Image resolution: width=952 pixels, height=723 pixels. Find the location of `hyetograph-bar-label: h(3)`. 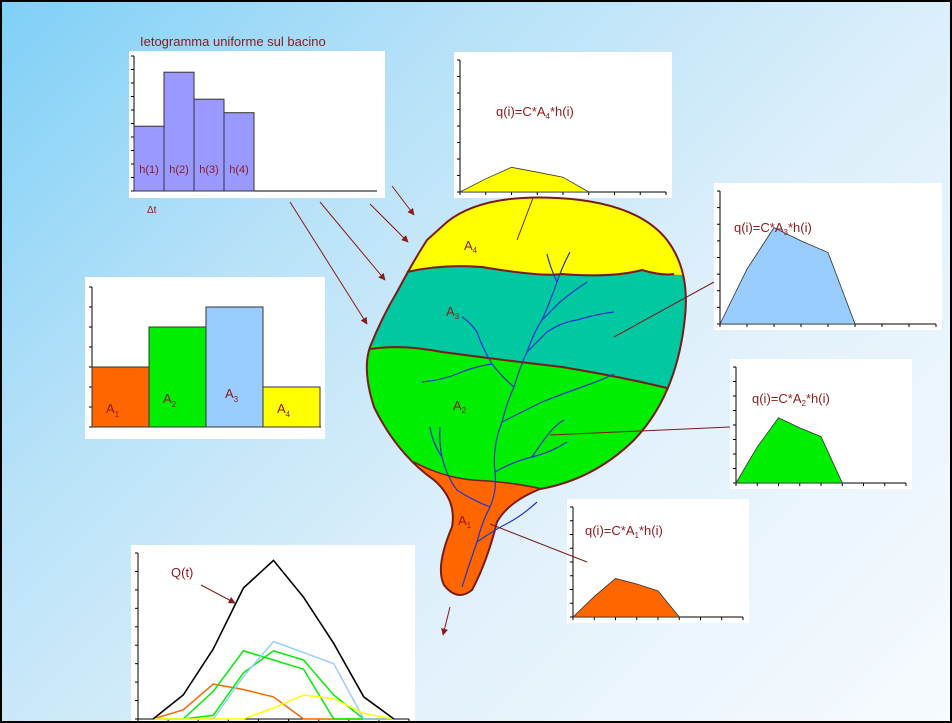

hyetograph-bar-label: h(3) is located at coordinates (209, 170).